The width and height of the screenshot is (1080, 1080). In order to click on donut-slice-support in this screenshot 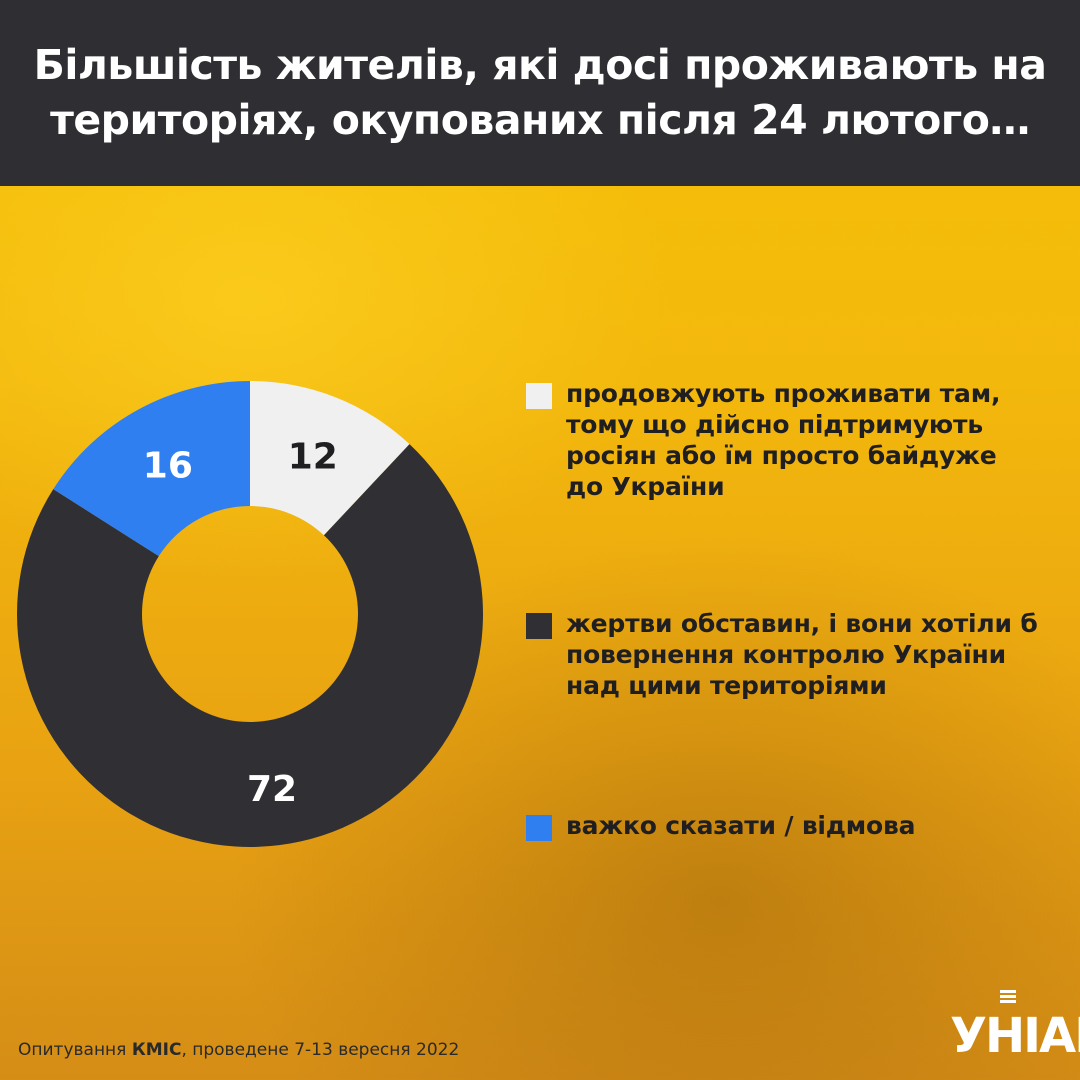, I will do `click(330, 458)`.